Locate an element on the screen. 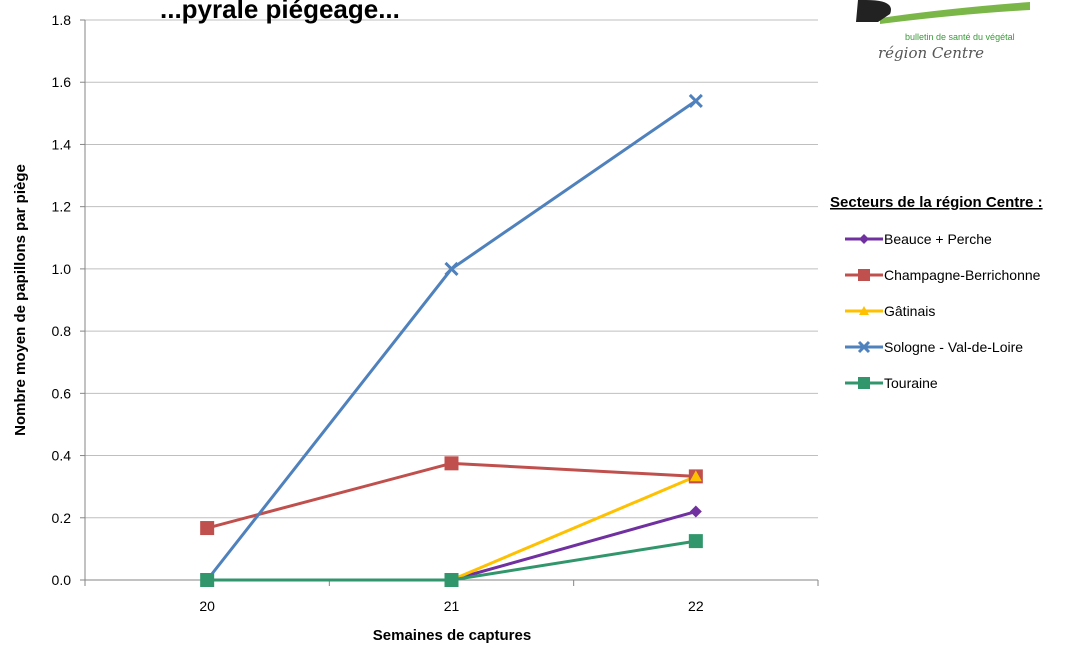 The height and width of the screenshot is (650, 1087). logo-letters is located at coordinates (873, 11).